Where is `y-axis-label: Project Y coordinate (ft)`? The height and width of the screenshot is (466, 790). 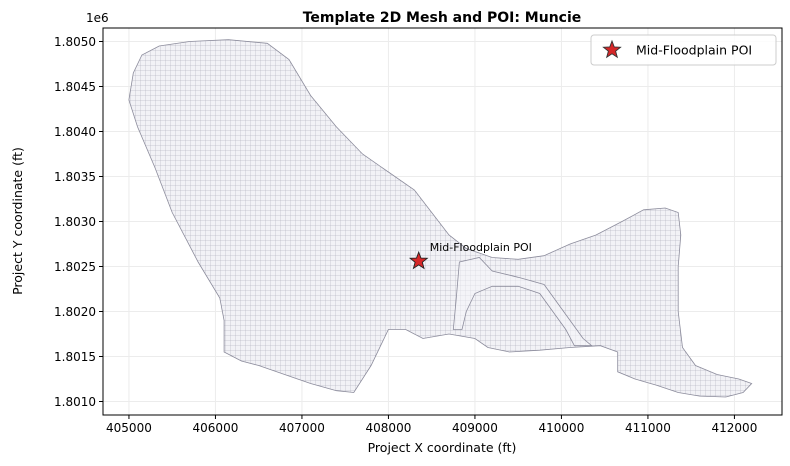
y-axis-label: Project Y coordinate (ft) is located at coordinates (17, 221).